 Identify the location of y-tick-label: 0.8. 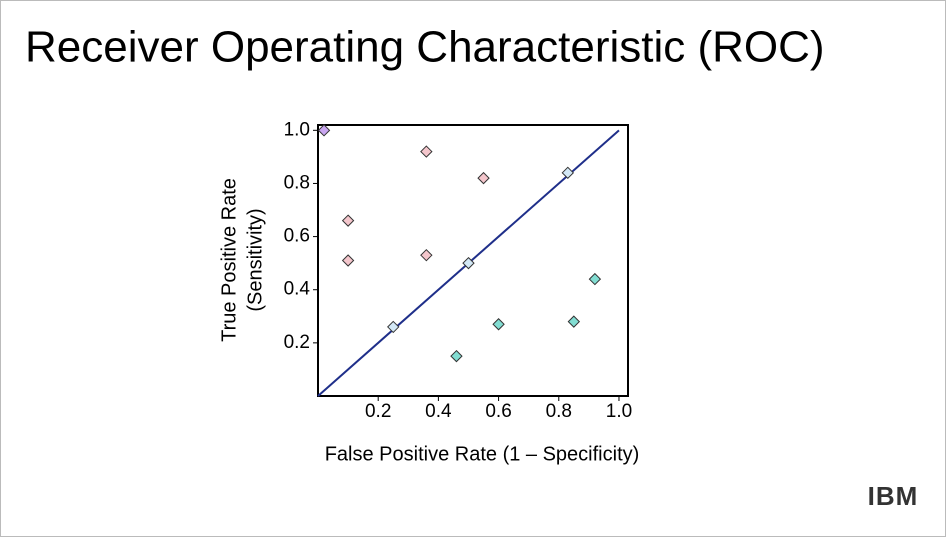
(297, 182).